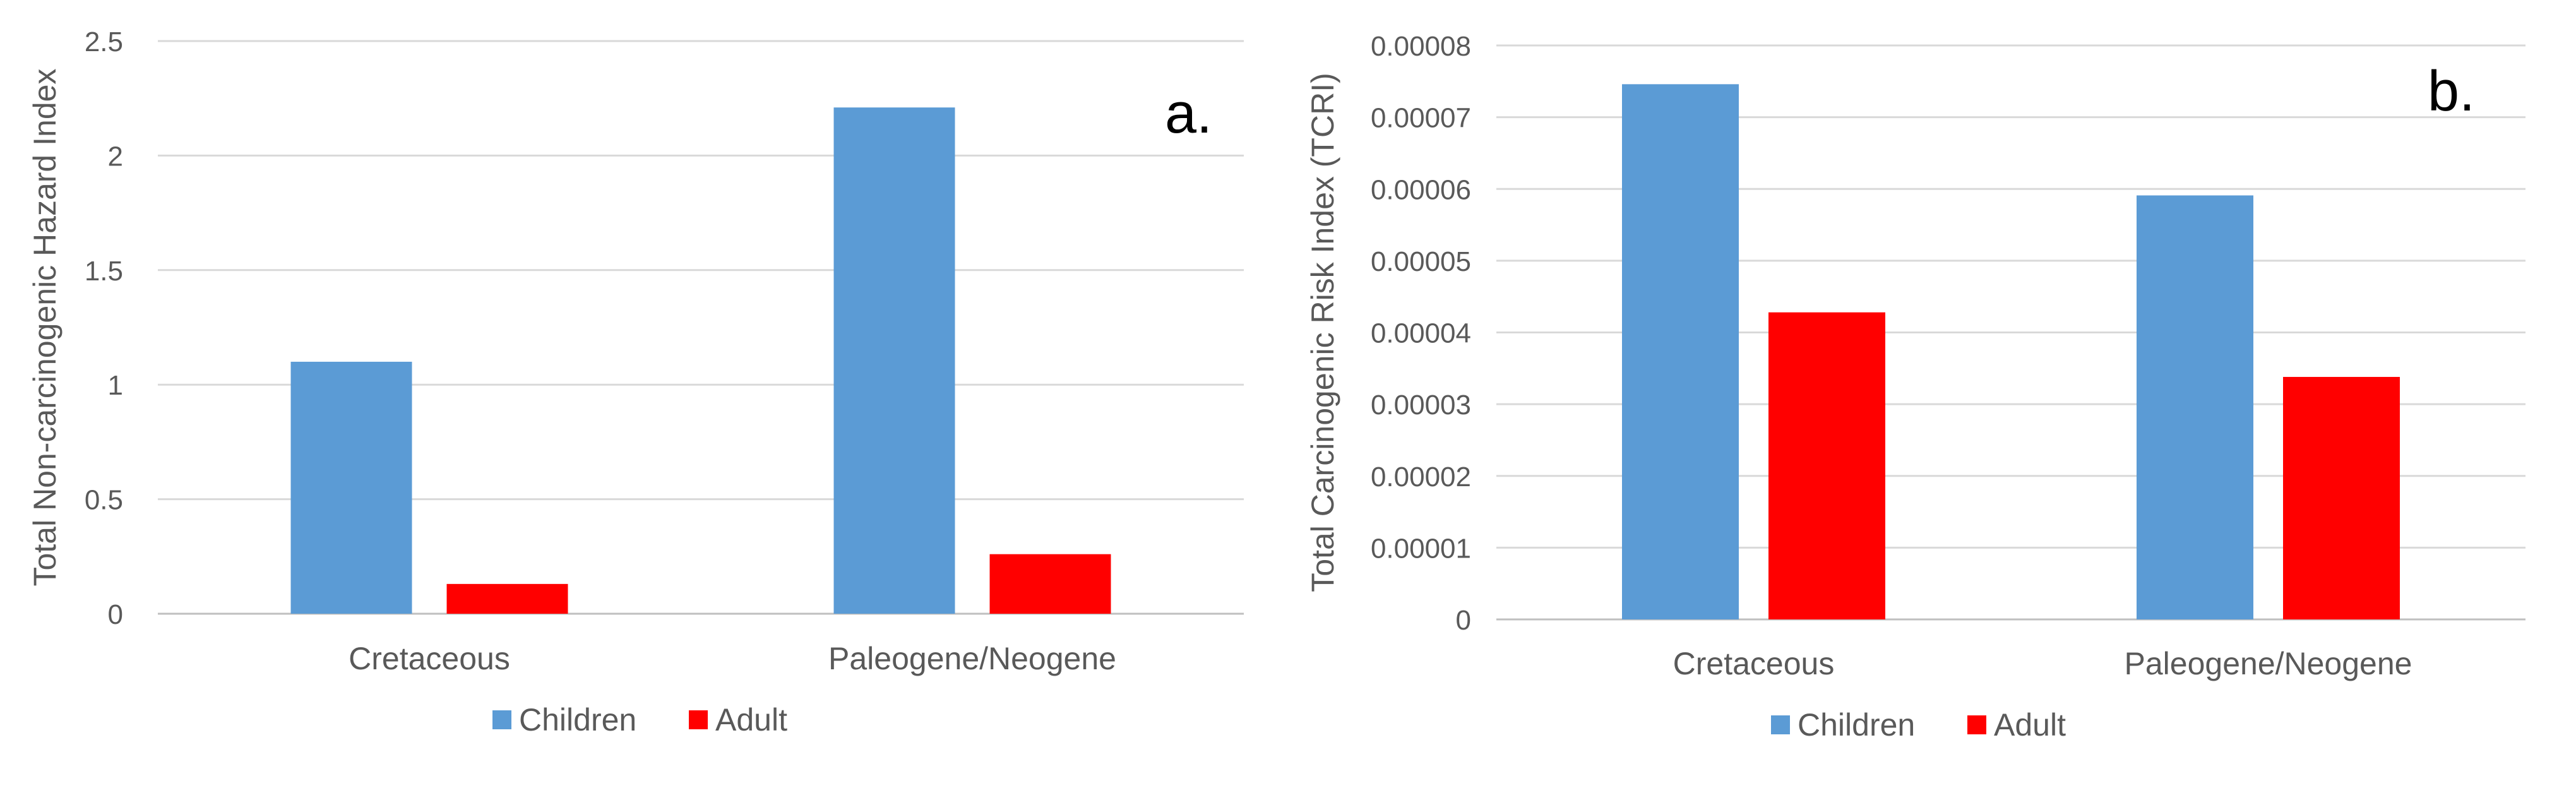 The image size is (2576, 788). Describe the element at coordinates (1421, 46) in the screenshot. I see `y-tick-label: 0.00008` at that location.